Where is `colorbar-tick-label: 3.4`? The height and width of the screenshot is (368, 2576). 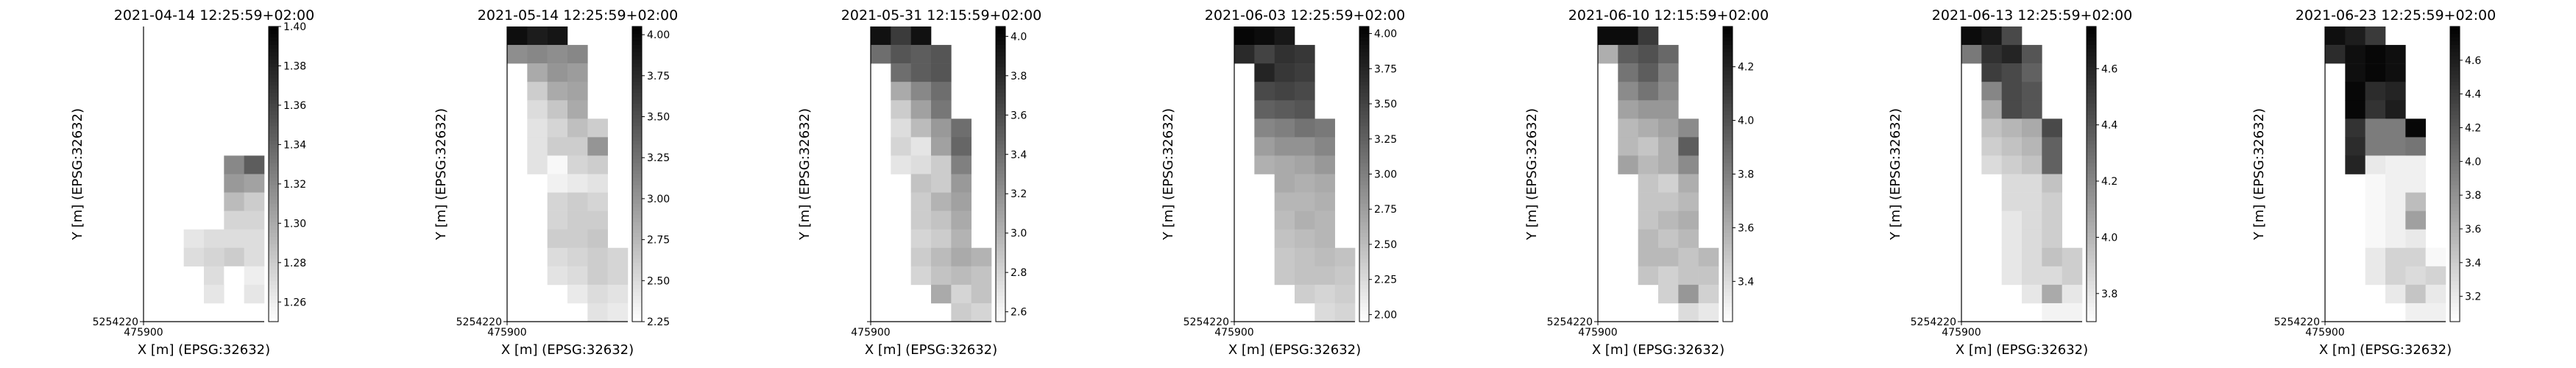 colorbar-tick-label: 3.4 is located at coordinates (2473, 263).